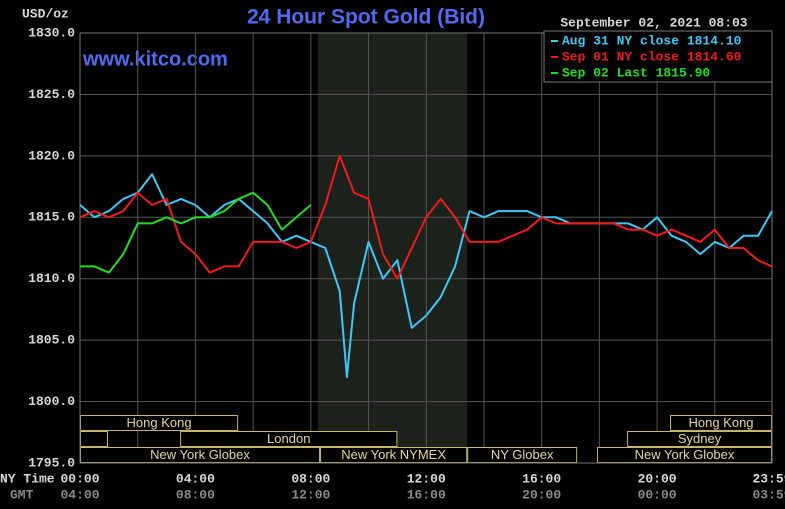  I want to click on x2-tick-label: 20:00, so click(541, 494).